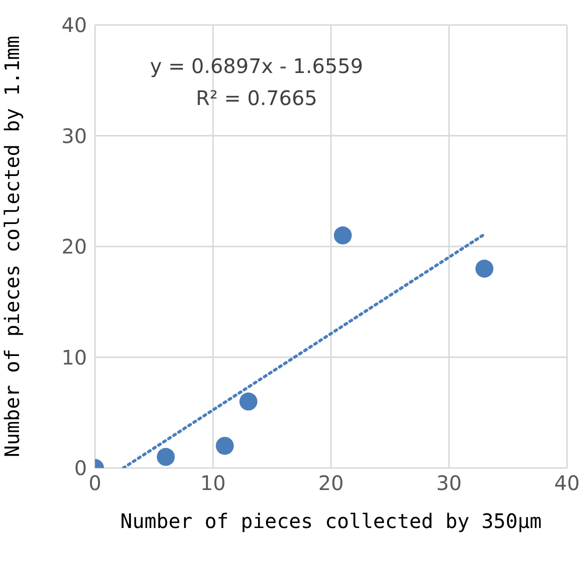 Image resolution: width=585 pixels, height=568 pixels. I want to click on y-axis-title: Number of pieces collected by 1.1mm, so click(12, 247).